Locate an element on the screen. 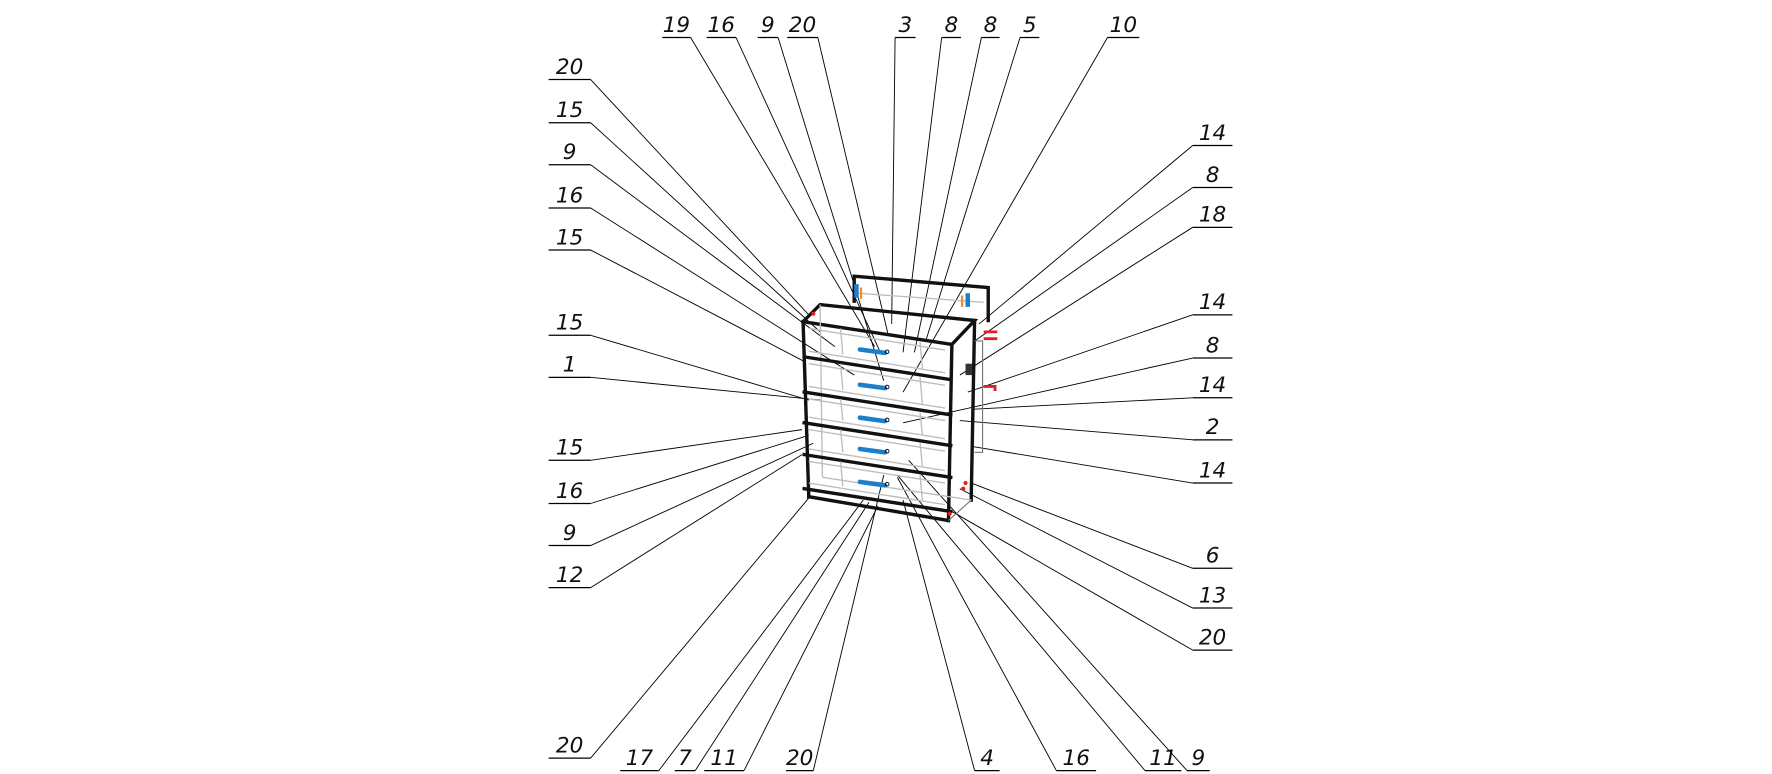 Image resolution: width=1772 pixels, height=774 pixels. callout-left: 20 is located at coordinates (569, 746).